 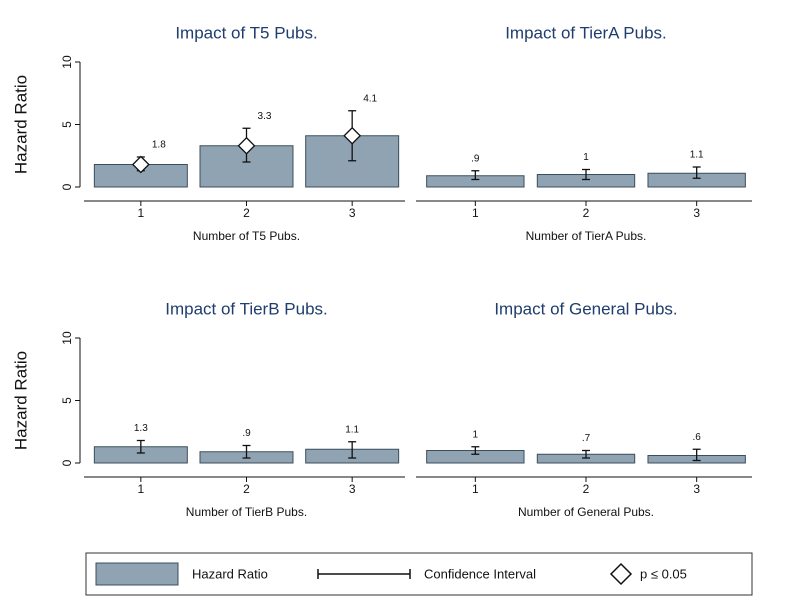 What do you see at coordinates (364, 574) in the screenshot?
I see `legend-ci-swatch` at bounding box center [364, 574].